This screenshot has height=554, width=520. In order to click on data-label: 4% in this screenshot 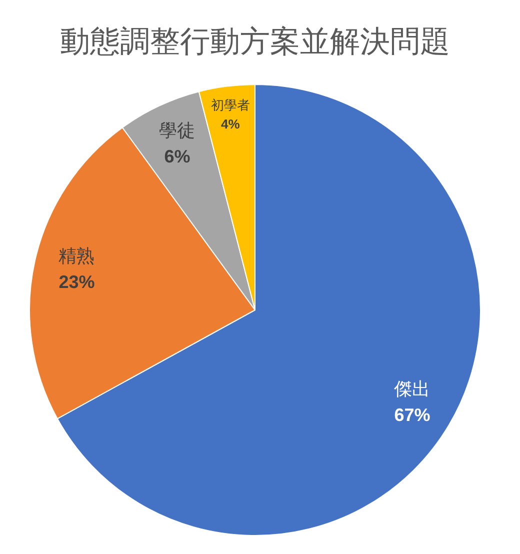, I will do `click(230, 124)`.